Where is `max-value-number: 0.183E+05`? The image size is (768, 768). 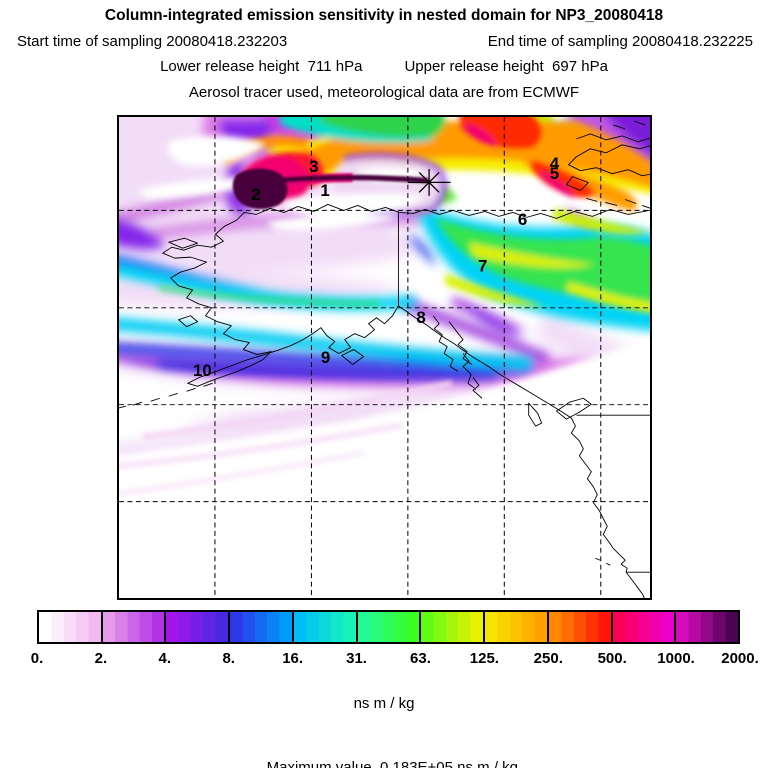
max-value-number: 0.183E+05 is located at coordinates (416, 763).